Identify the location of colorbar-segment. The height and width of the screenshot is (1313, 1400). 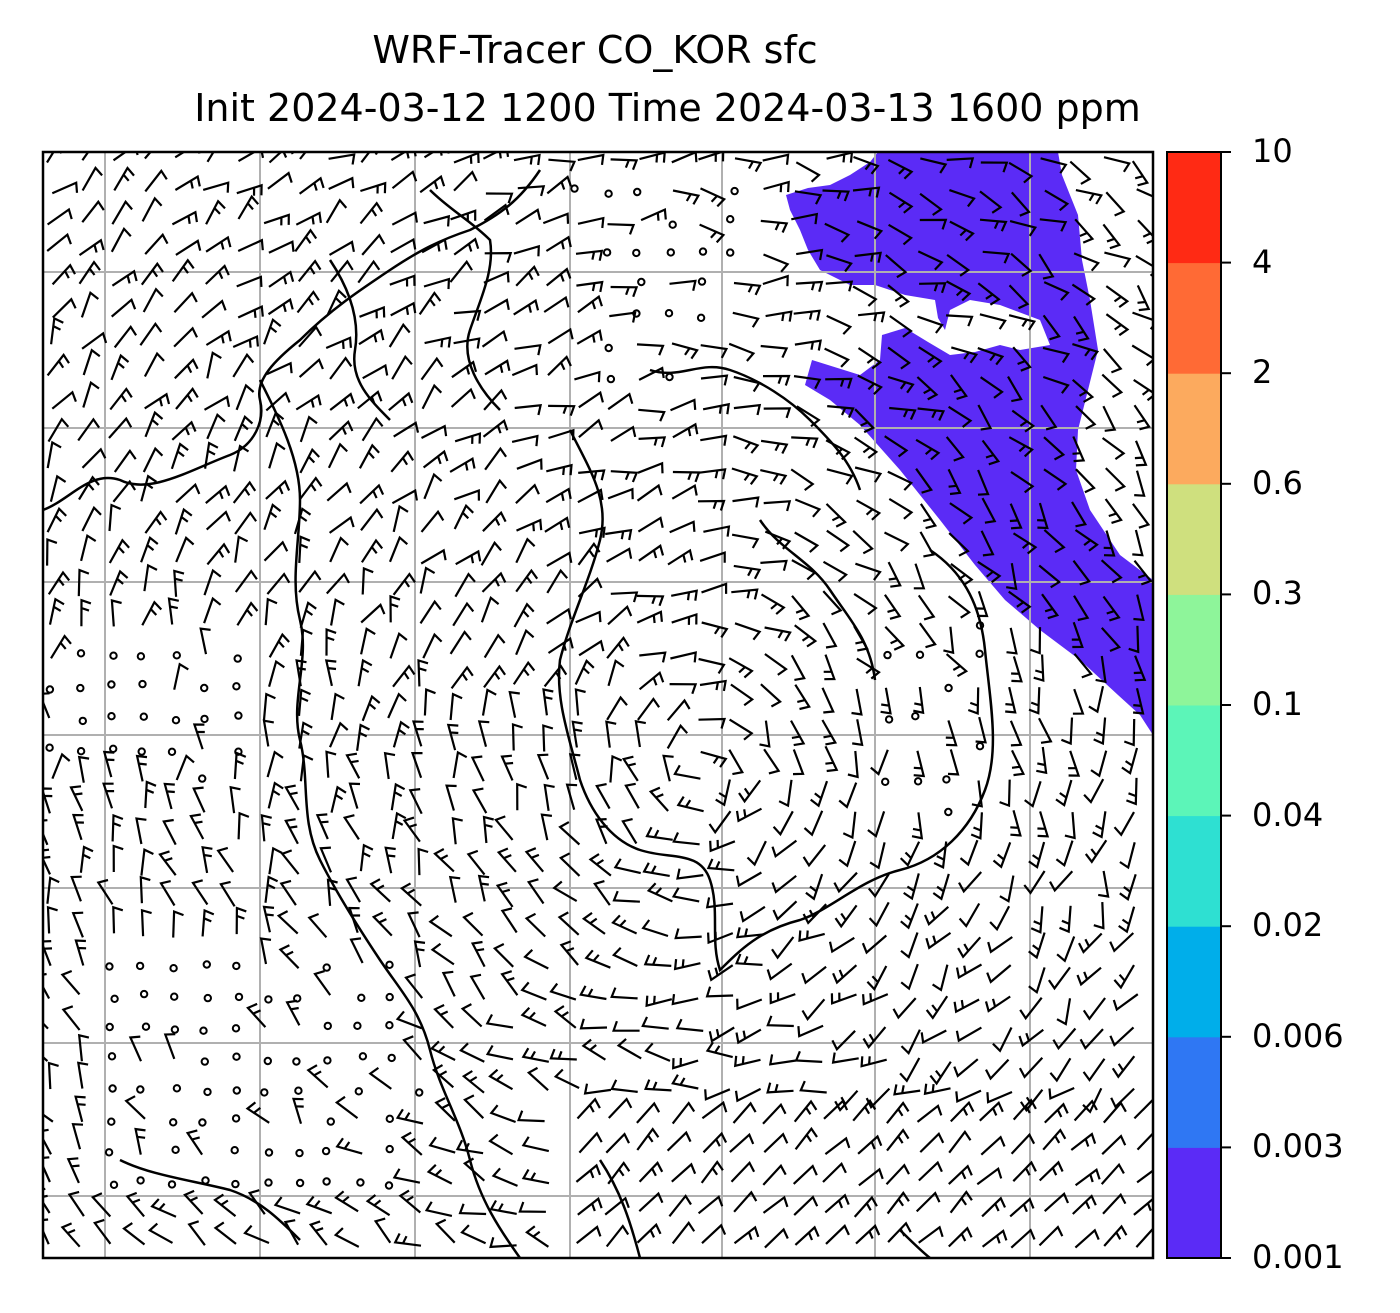
(1194, 761).